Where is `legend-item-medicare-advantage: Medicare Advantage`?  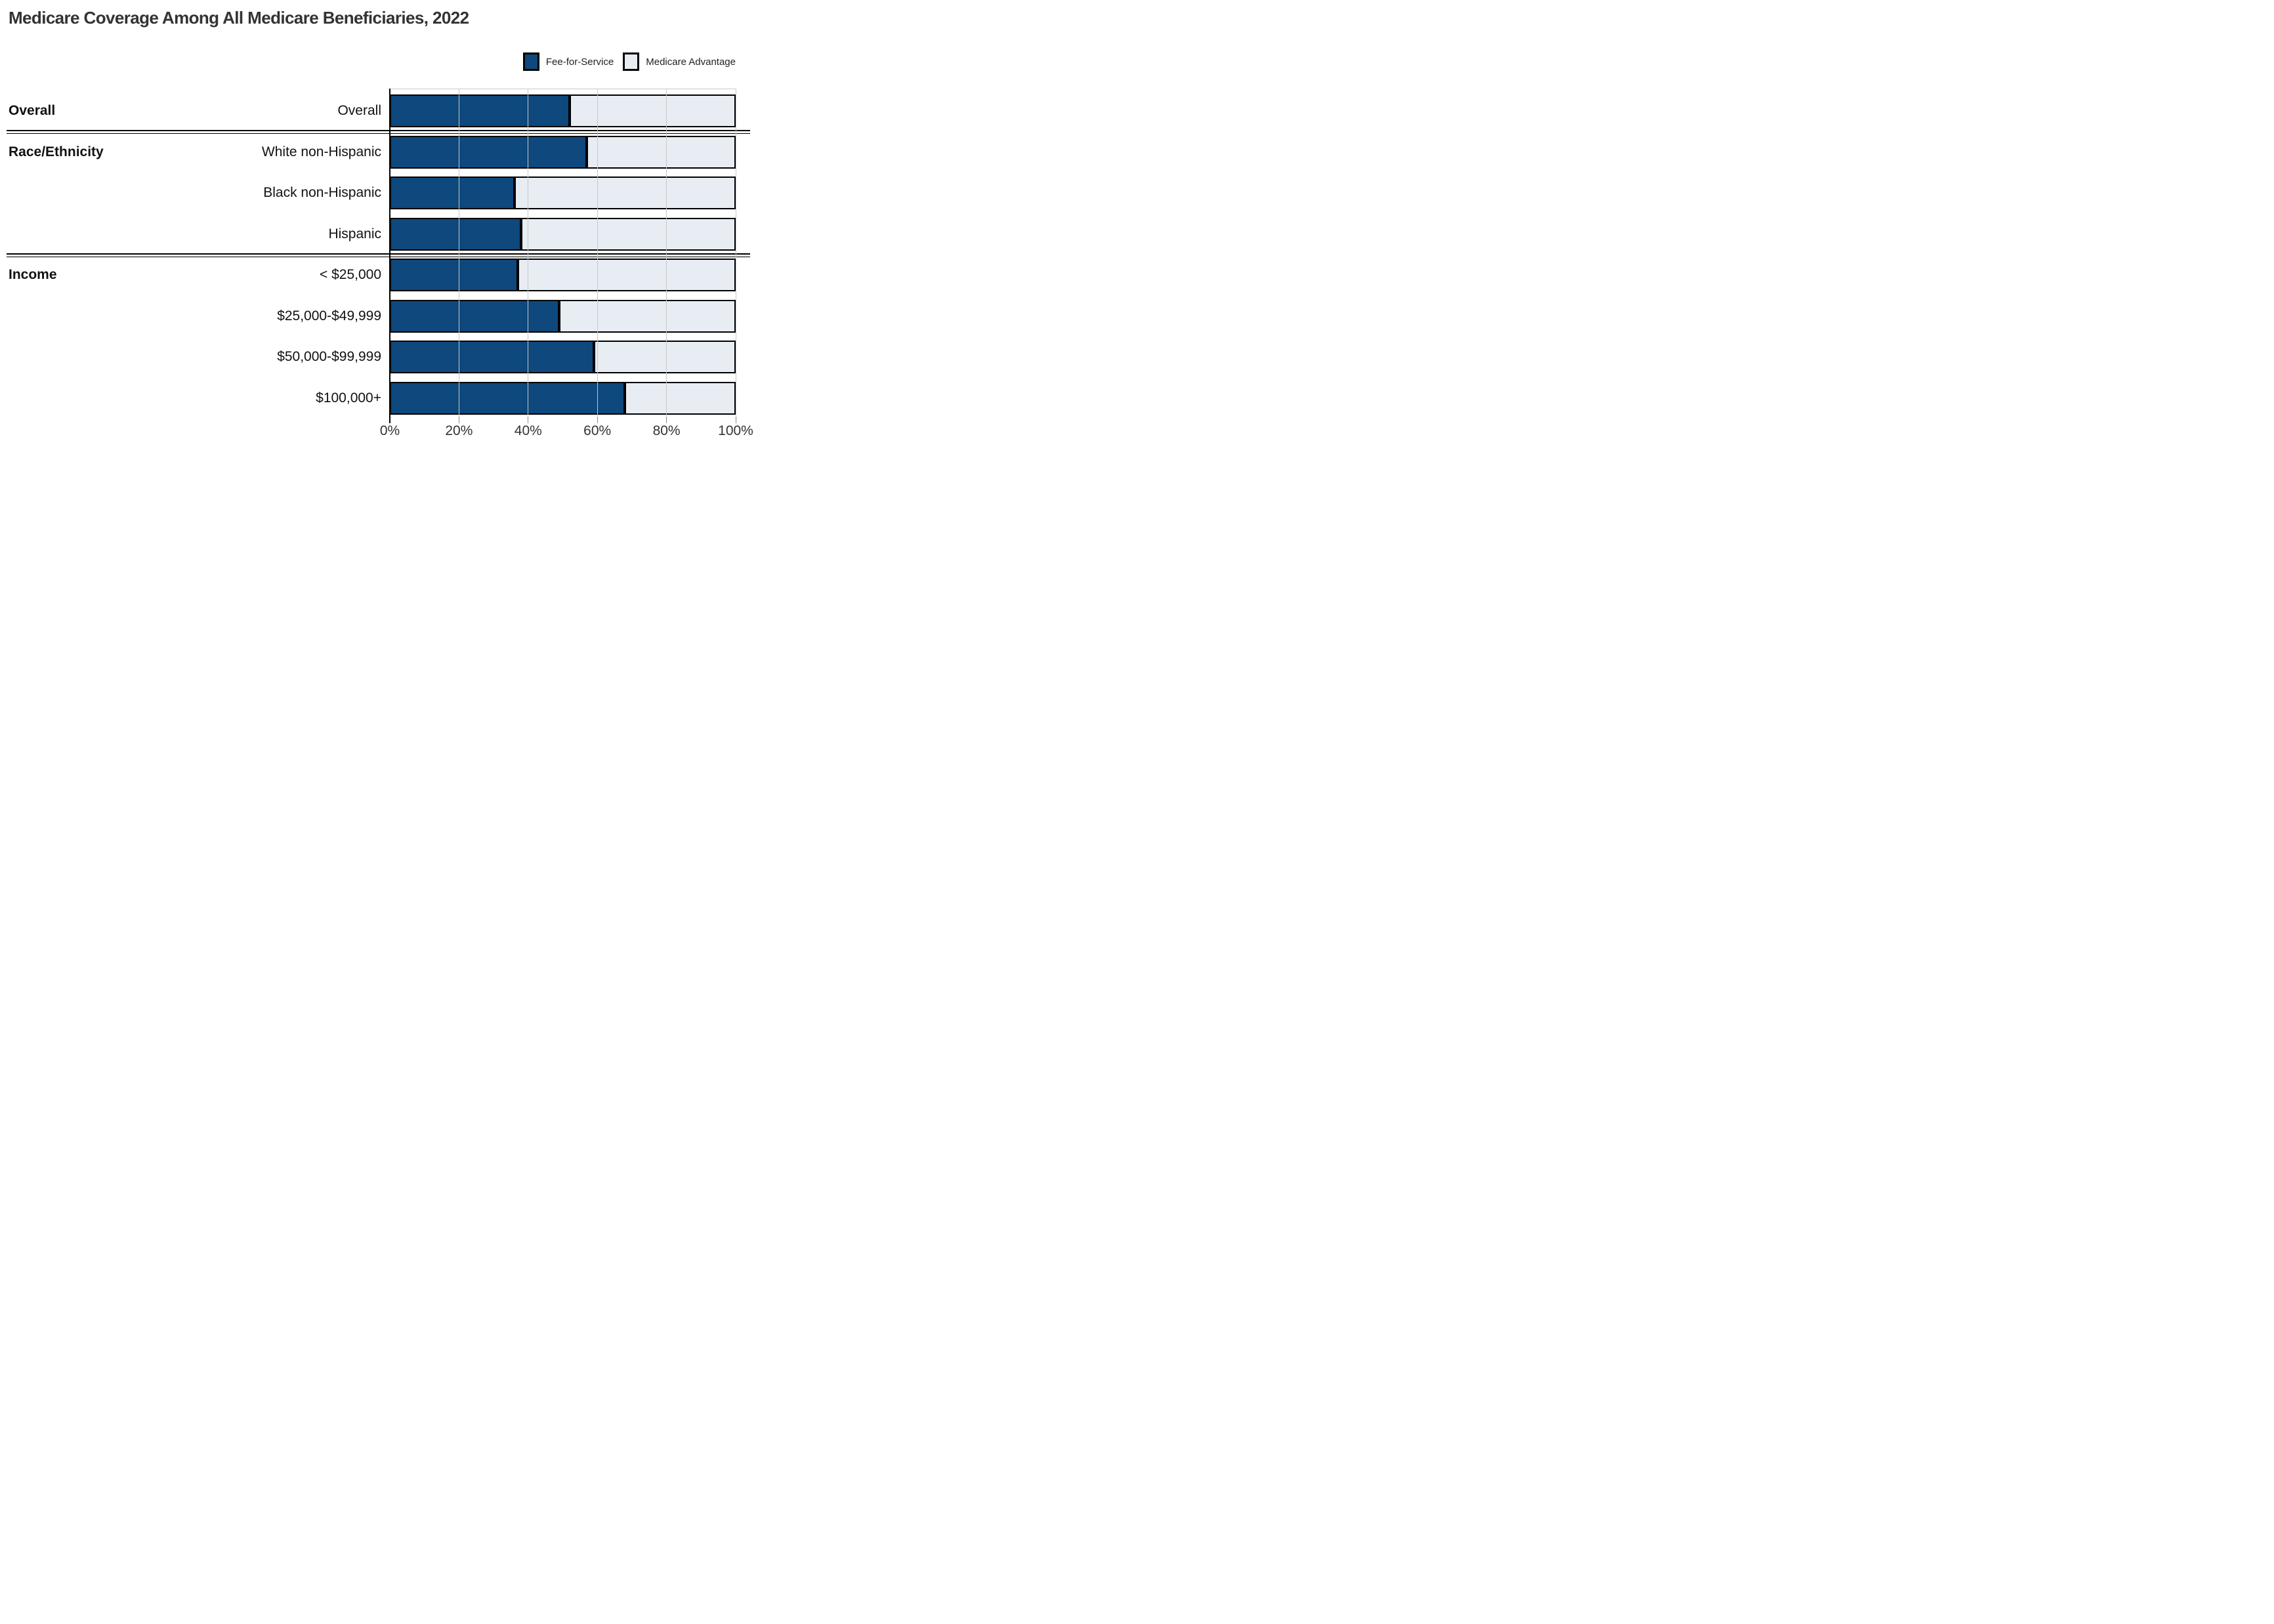 legend-item-medicare-advantage: Medicare Advantage is located at coordinates (679, 61).